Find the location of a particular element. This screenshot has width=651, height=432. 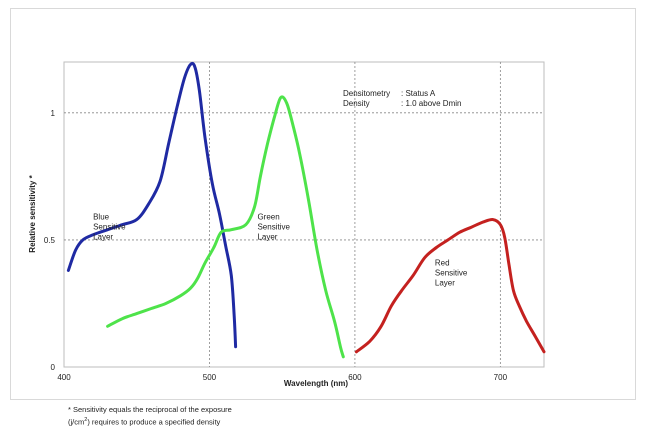

y-tick-label: 0.5 is located at coordinates (50, 240).